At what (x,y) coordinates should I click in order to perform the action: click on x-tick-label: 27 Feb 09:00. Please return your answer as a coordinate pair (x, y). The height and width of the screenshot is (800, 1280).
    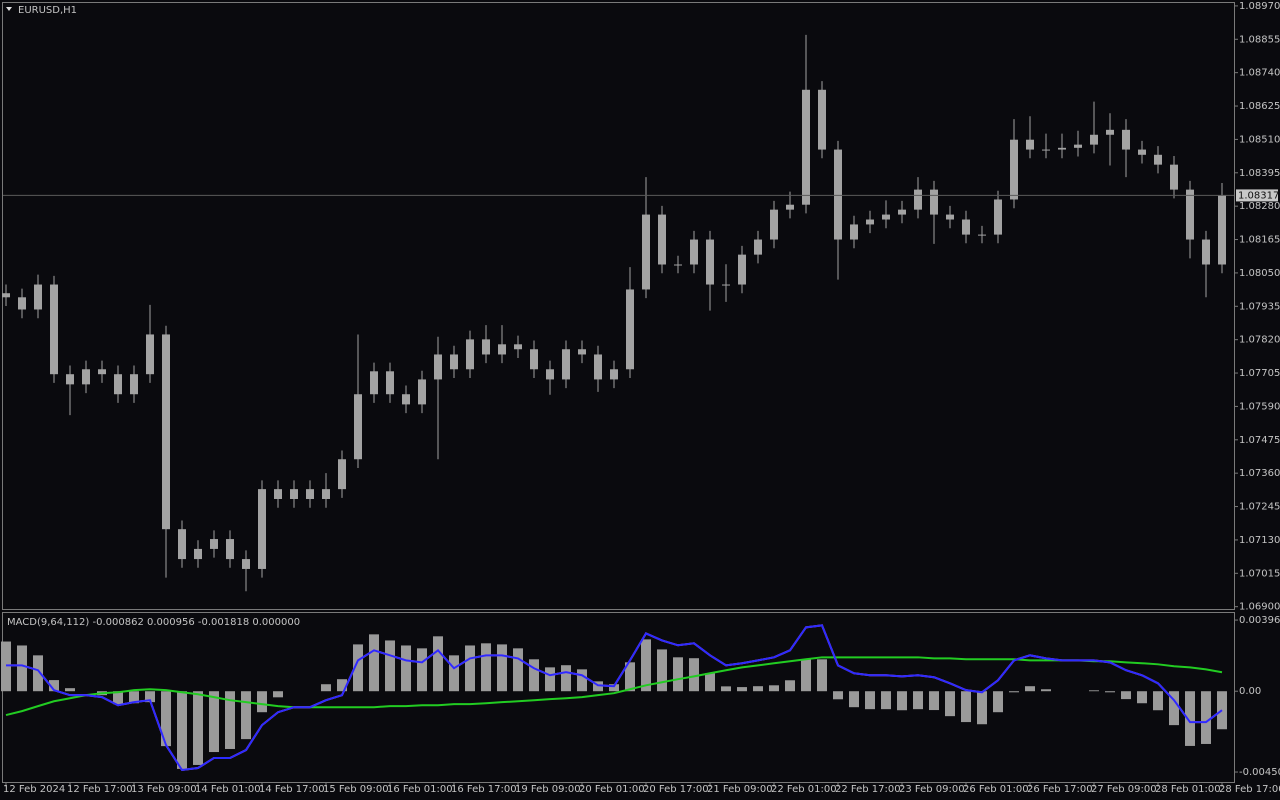
    Looking at the image, I should click on (1124, 789).